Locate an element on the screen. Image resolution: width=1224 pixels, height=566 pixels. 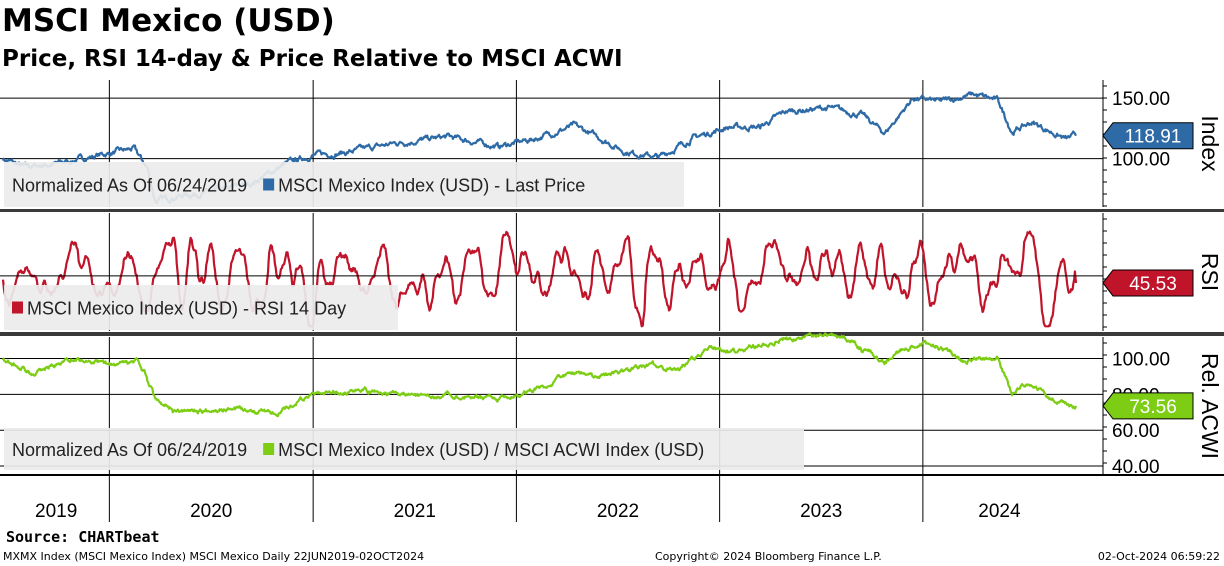
x-tick-label: 2024 is located at coordinates (999, 511).